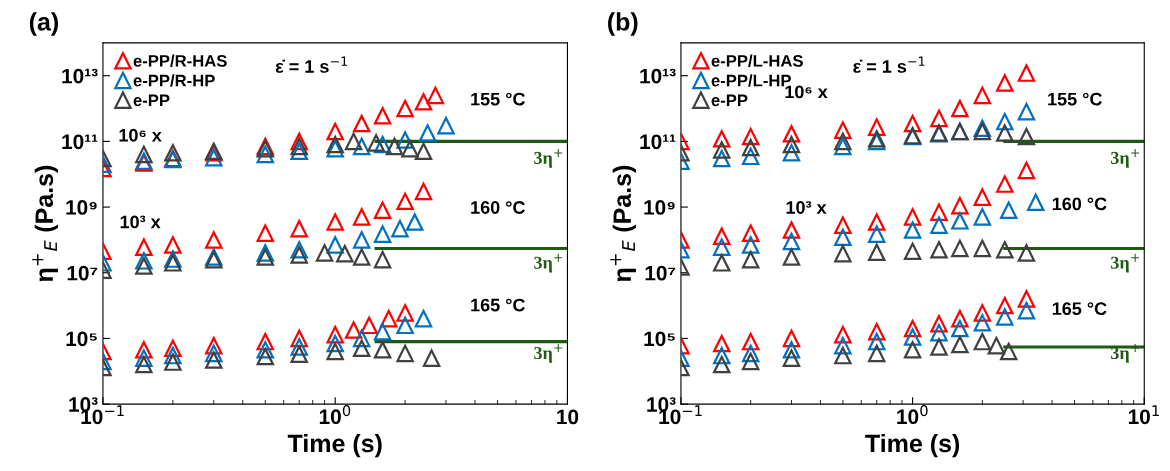 The image size is (1170, 471). I want to click on x-tick-label: 10, so click(568, 417).